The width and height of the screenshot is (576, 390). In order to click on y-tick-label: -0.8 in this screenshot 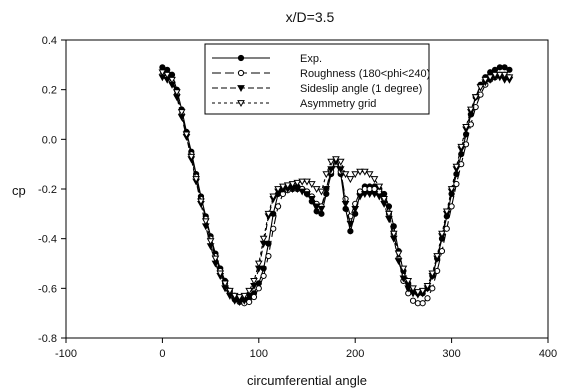, I will do `click(47, 339)`.